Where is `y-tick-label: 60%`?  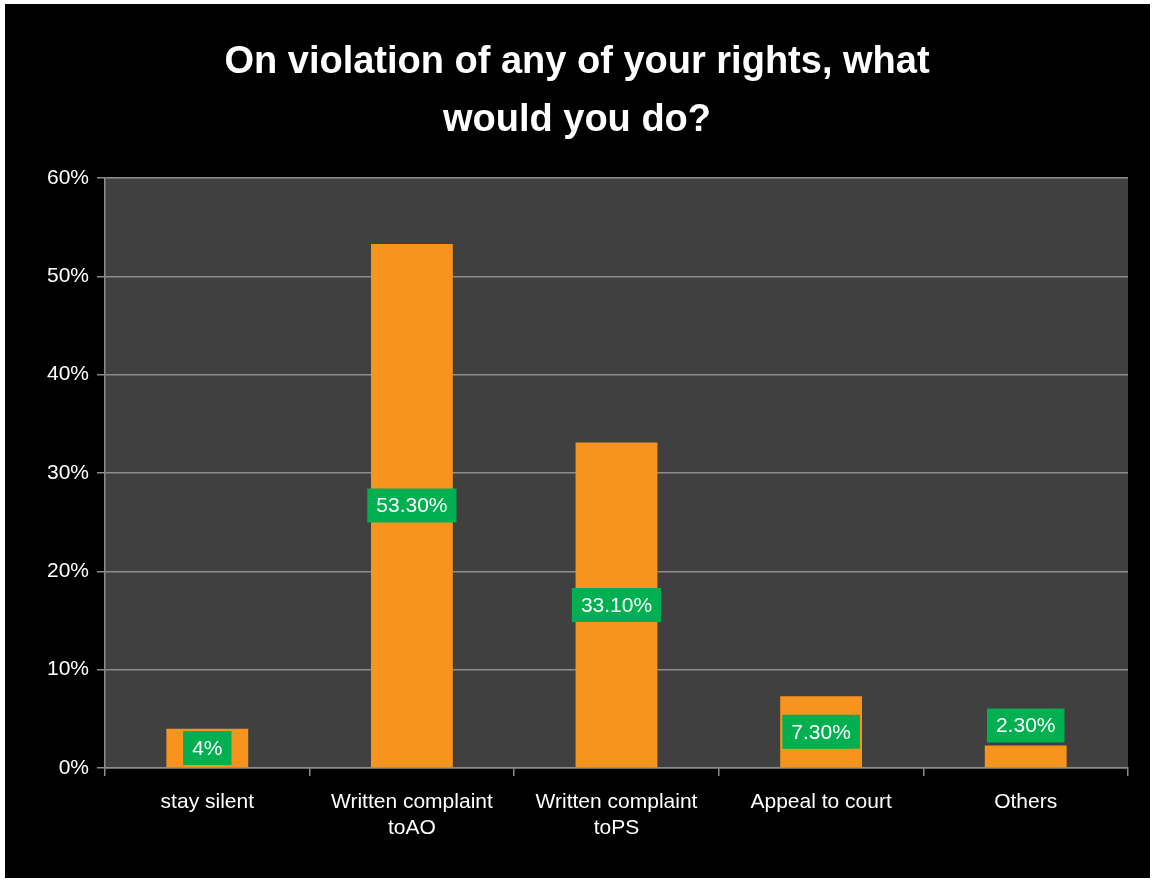
y-tick-label: 60% is located at coordinates (67, 176).